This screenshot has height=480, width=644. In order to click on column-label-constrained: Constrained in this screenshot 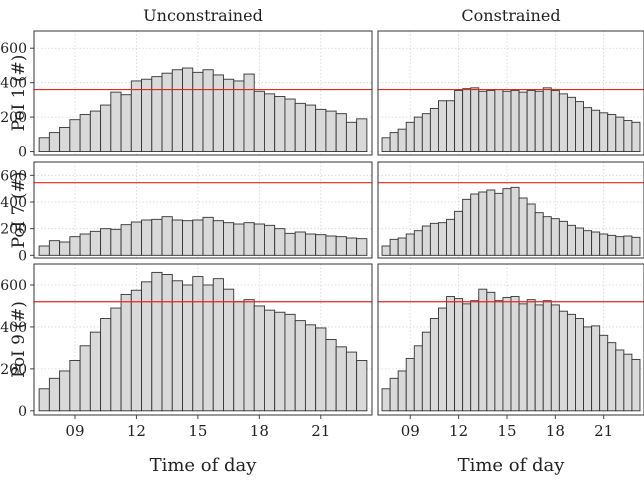, I will do `click(510, 15)`.